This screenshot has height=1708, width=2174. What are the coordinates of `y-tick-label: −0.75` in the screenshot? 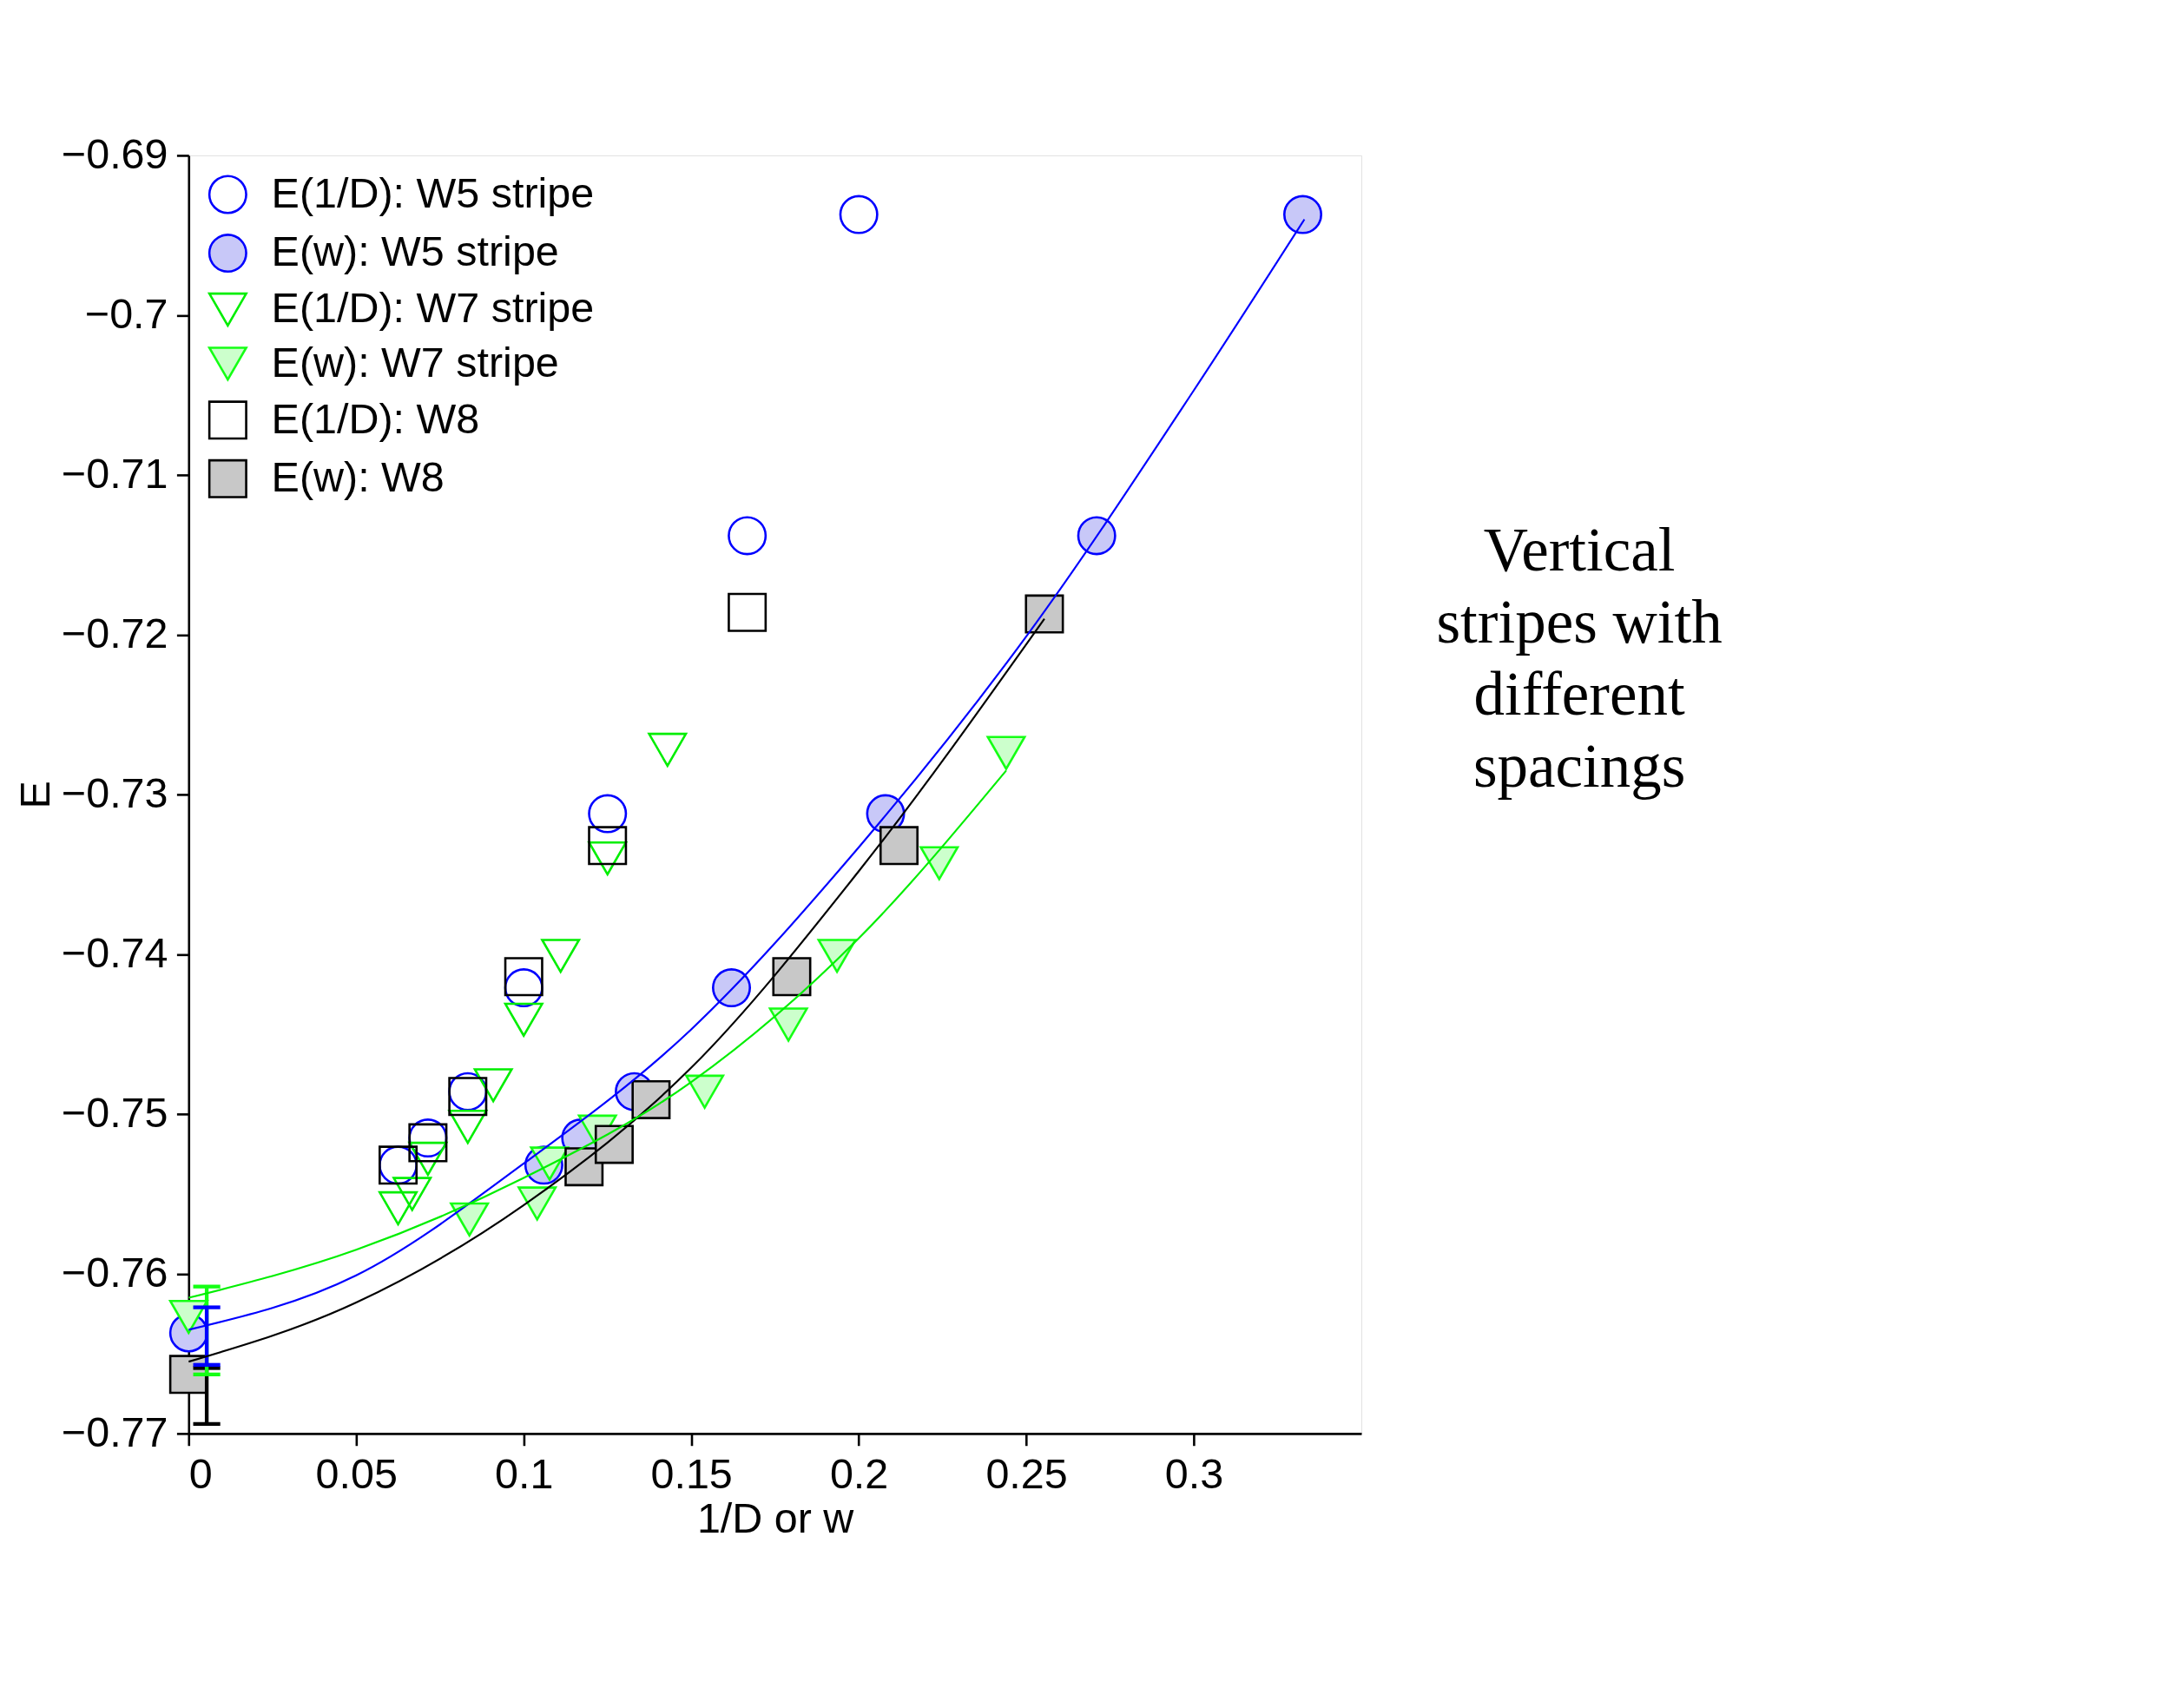 It's located at (114, 1113).